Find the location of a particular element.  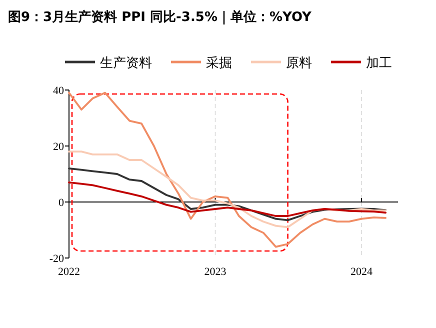

legend-label: 原料 is located at coordinates (299, 63).